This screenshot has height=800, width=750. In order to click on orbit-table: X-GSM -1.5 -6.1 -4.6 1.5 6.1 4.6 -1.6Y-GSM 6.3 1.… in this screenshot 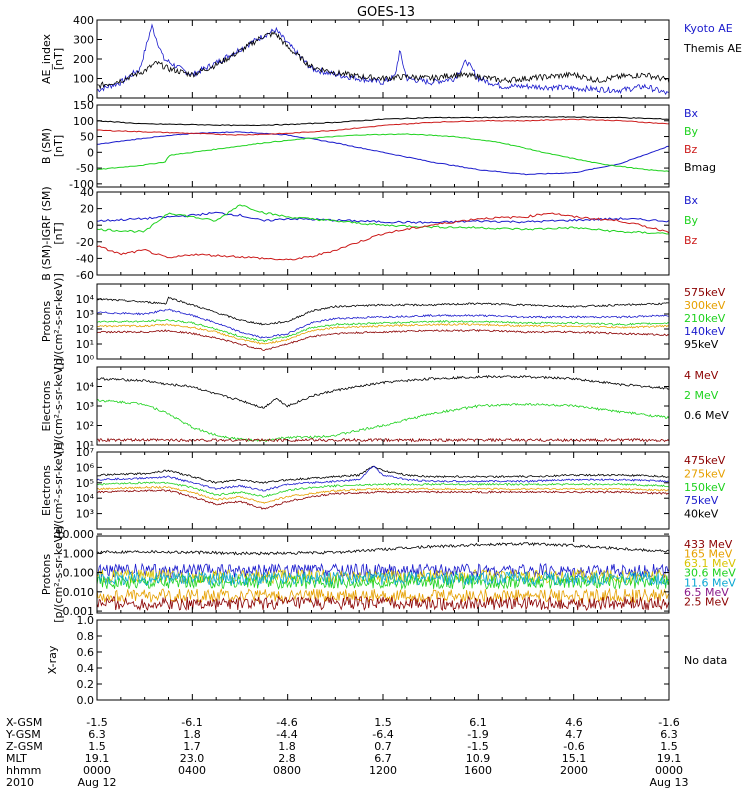, I will do `click(346, 752)`.